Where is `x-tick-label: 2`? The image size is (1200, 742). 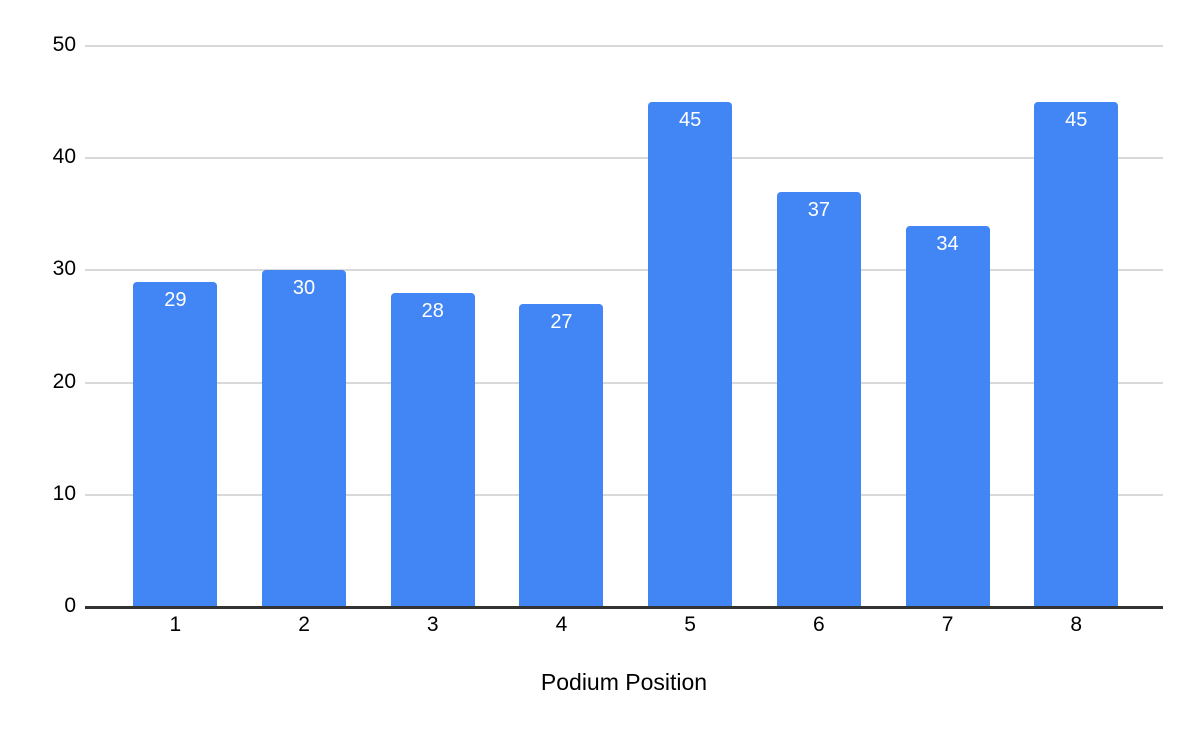
x-tick-label: 2 is located at coordinates (304, 624).